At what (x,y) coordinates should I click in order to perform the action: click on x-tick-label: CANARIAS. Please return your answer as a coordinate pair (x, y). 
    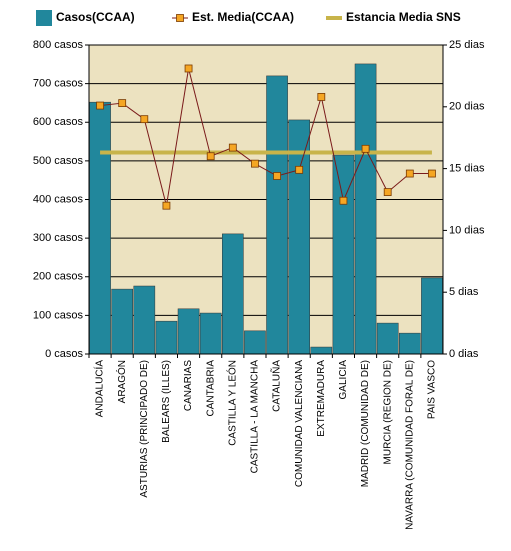
    Looking at the image, I should click on (188, 385).